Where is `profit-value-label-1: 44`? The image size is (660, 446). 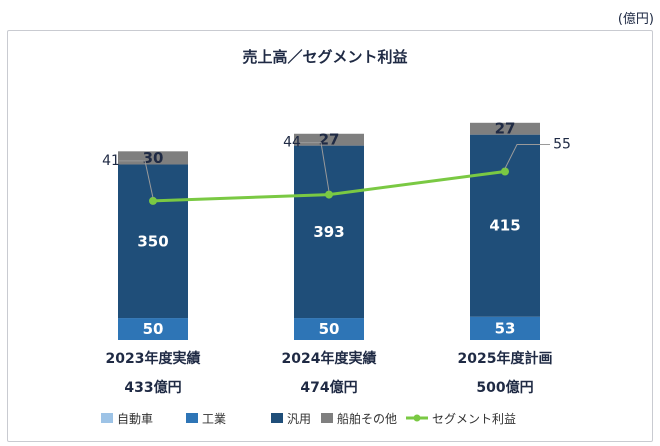
profit-value-label-1: 44 is located at coordinates (292, 143).